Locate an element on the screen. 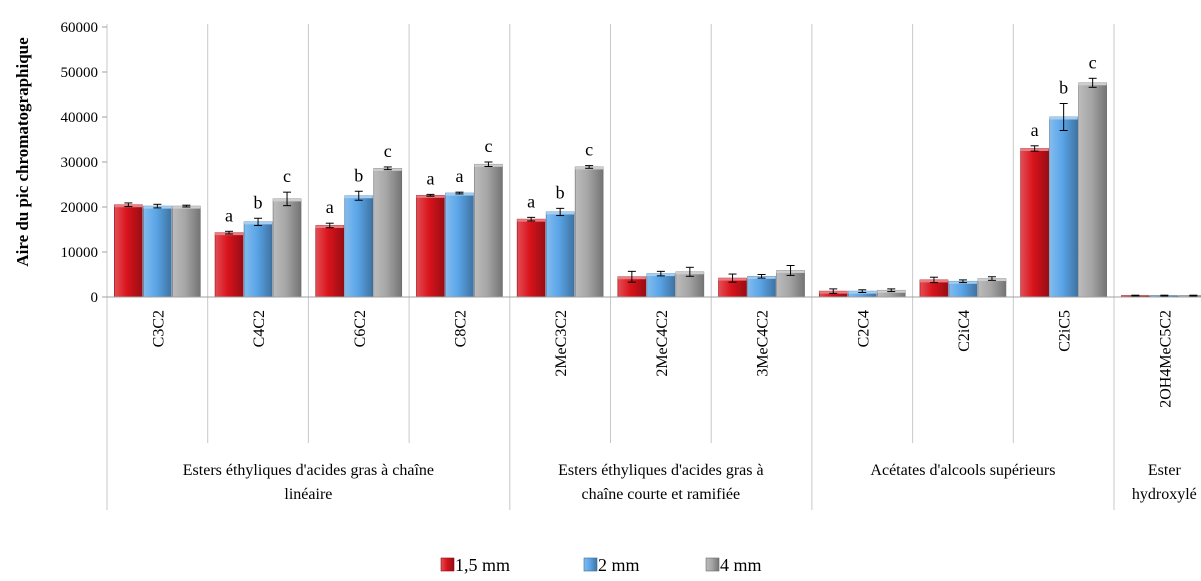  bar-C3C2-2mm is located at coordinates (157, 251).